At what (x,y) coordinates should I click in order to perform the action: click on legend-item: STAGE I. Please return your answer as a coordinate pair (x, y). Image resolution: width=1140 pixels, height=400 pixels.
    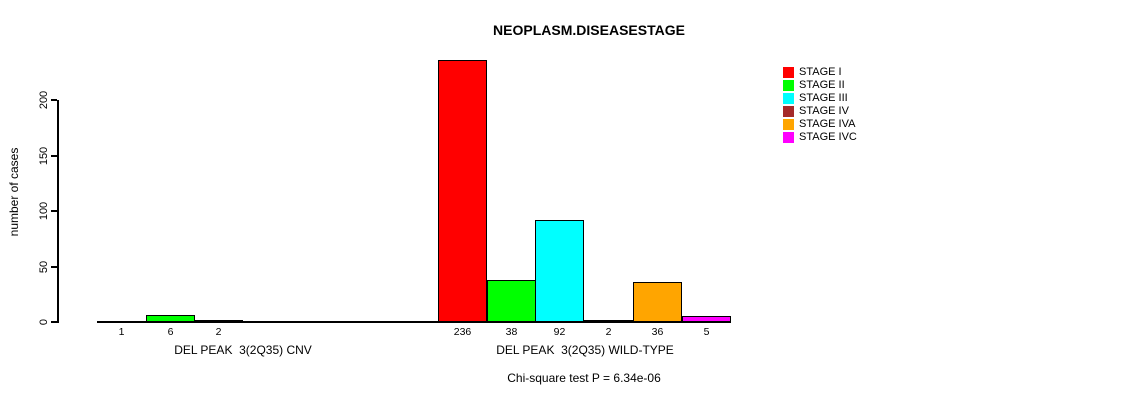
    Looking at the image, I should click on (820, 72).